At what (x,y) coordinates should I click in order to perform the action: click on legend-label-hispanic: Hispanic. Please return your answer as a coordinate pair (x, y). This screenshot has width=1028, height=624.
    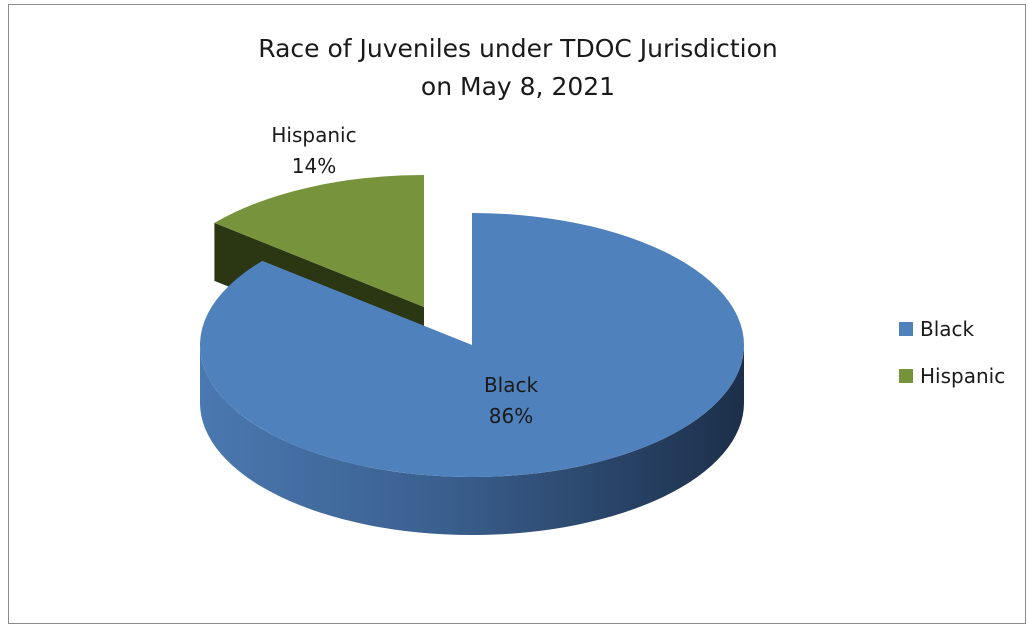
    Looking at the image, I should click on (962, 376).